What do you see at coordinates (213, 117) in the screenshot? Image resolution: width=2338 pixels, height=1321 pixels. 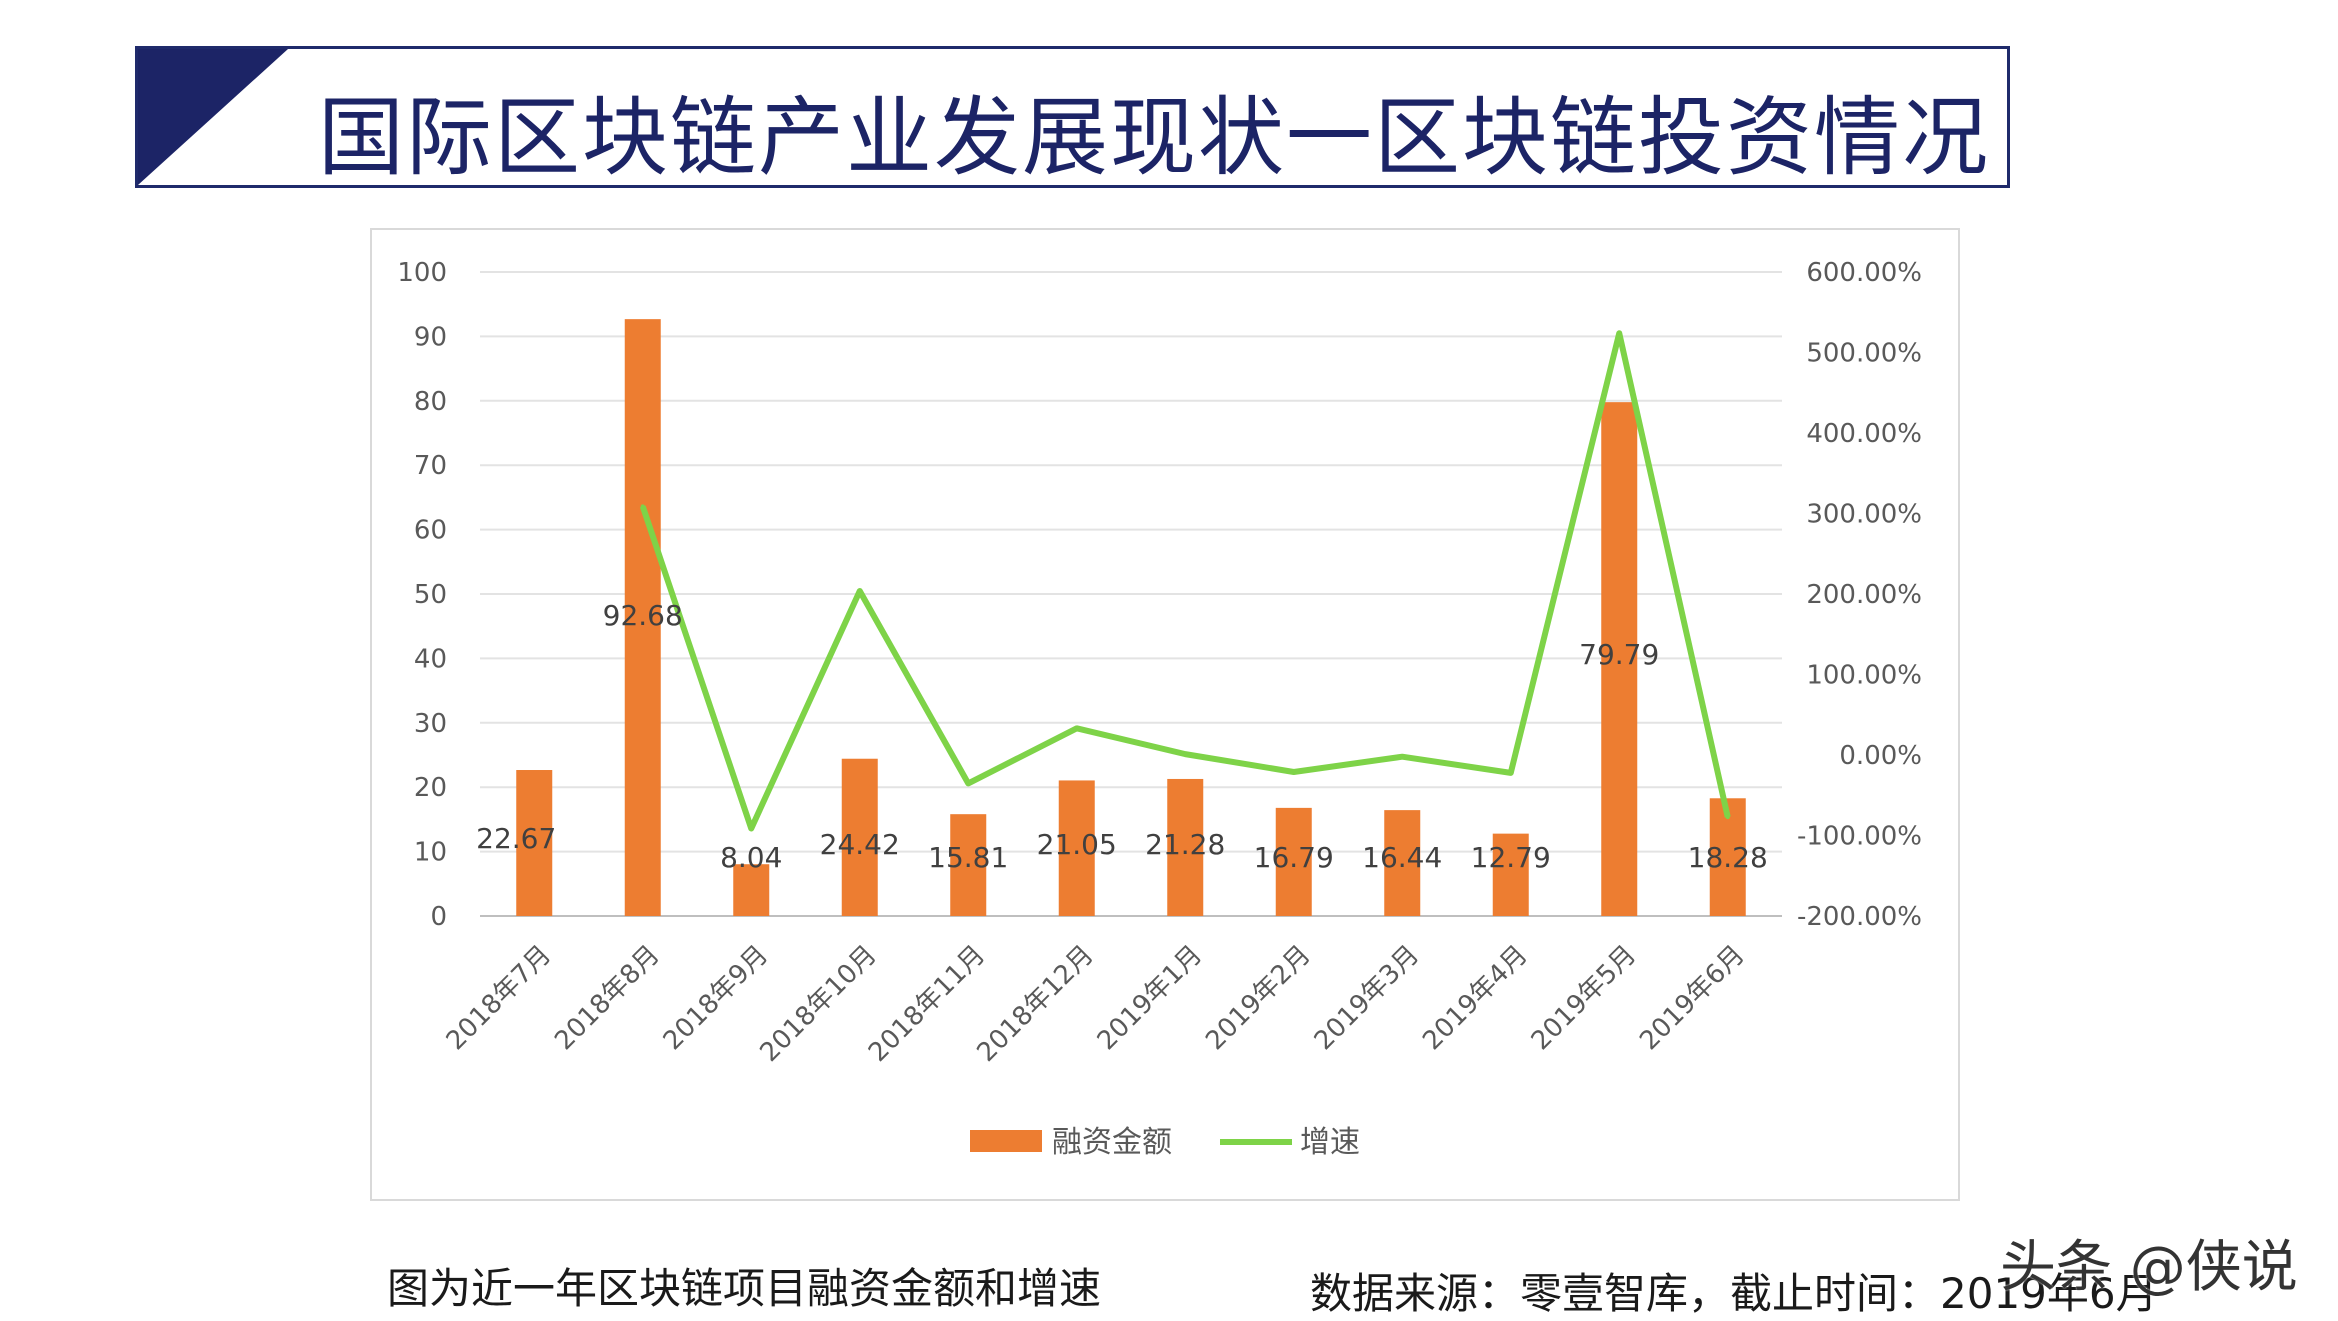 I see `title-corner-triangle` at bounding box center [213, 117].